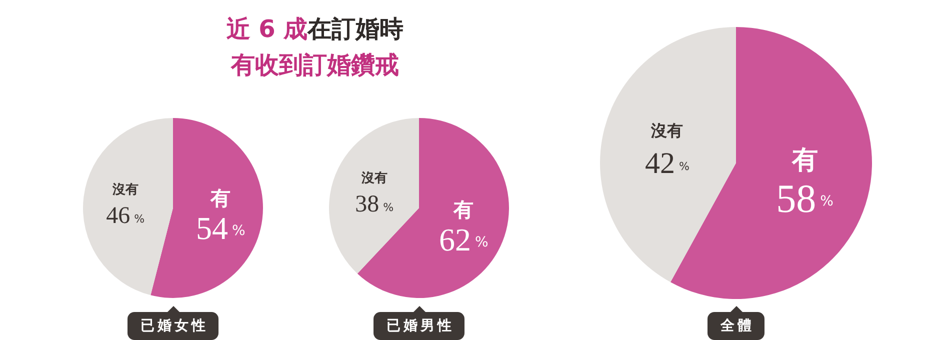 Image resolution: width=939 pixels, height=340 pixels. I want to click on data-label: 62%, so click(463, 240).